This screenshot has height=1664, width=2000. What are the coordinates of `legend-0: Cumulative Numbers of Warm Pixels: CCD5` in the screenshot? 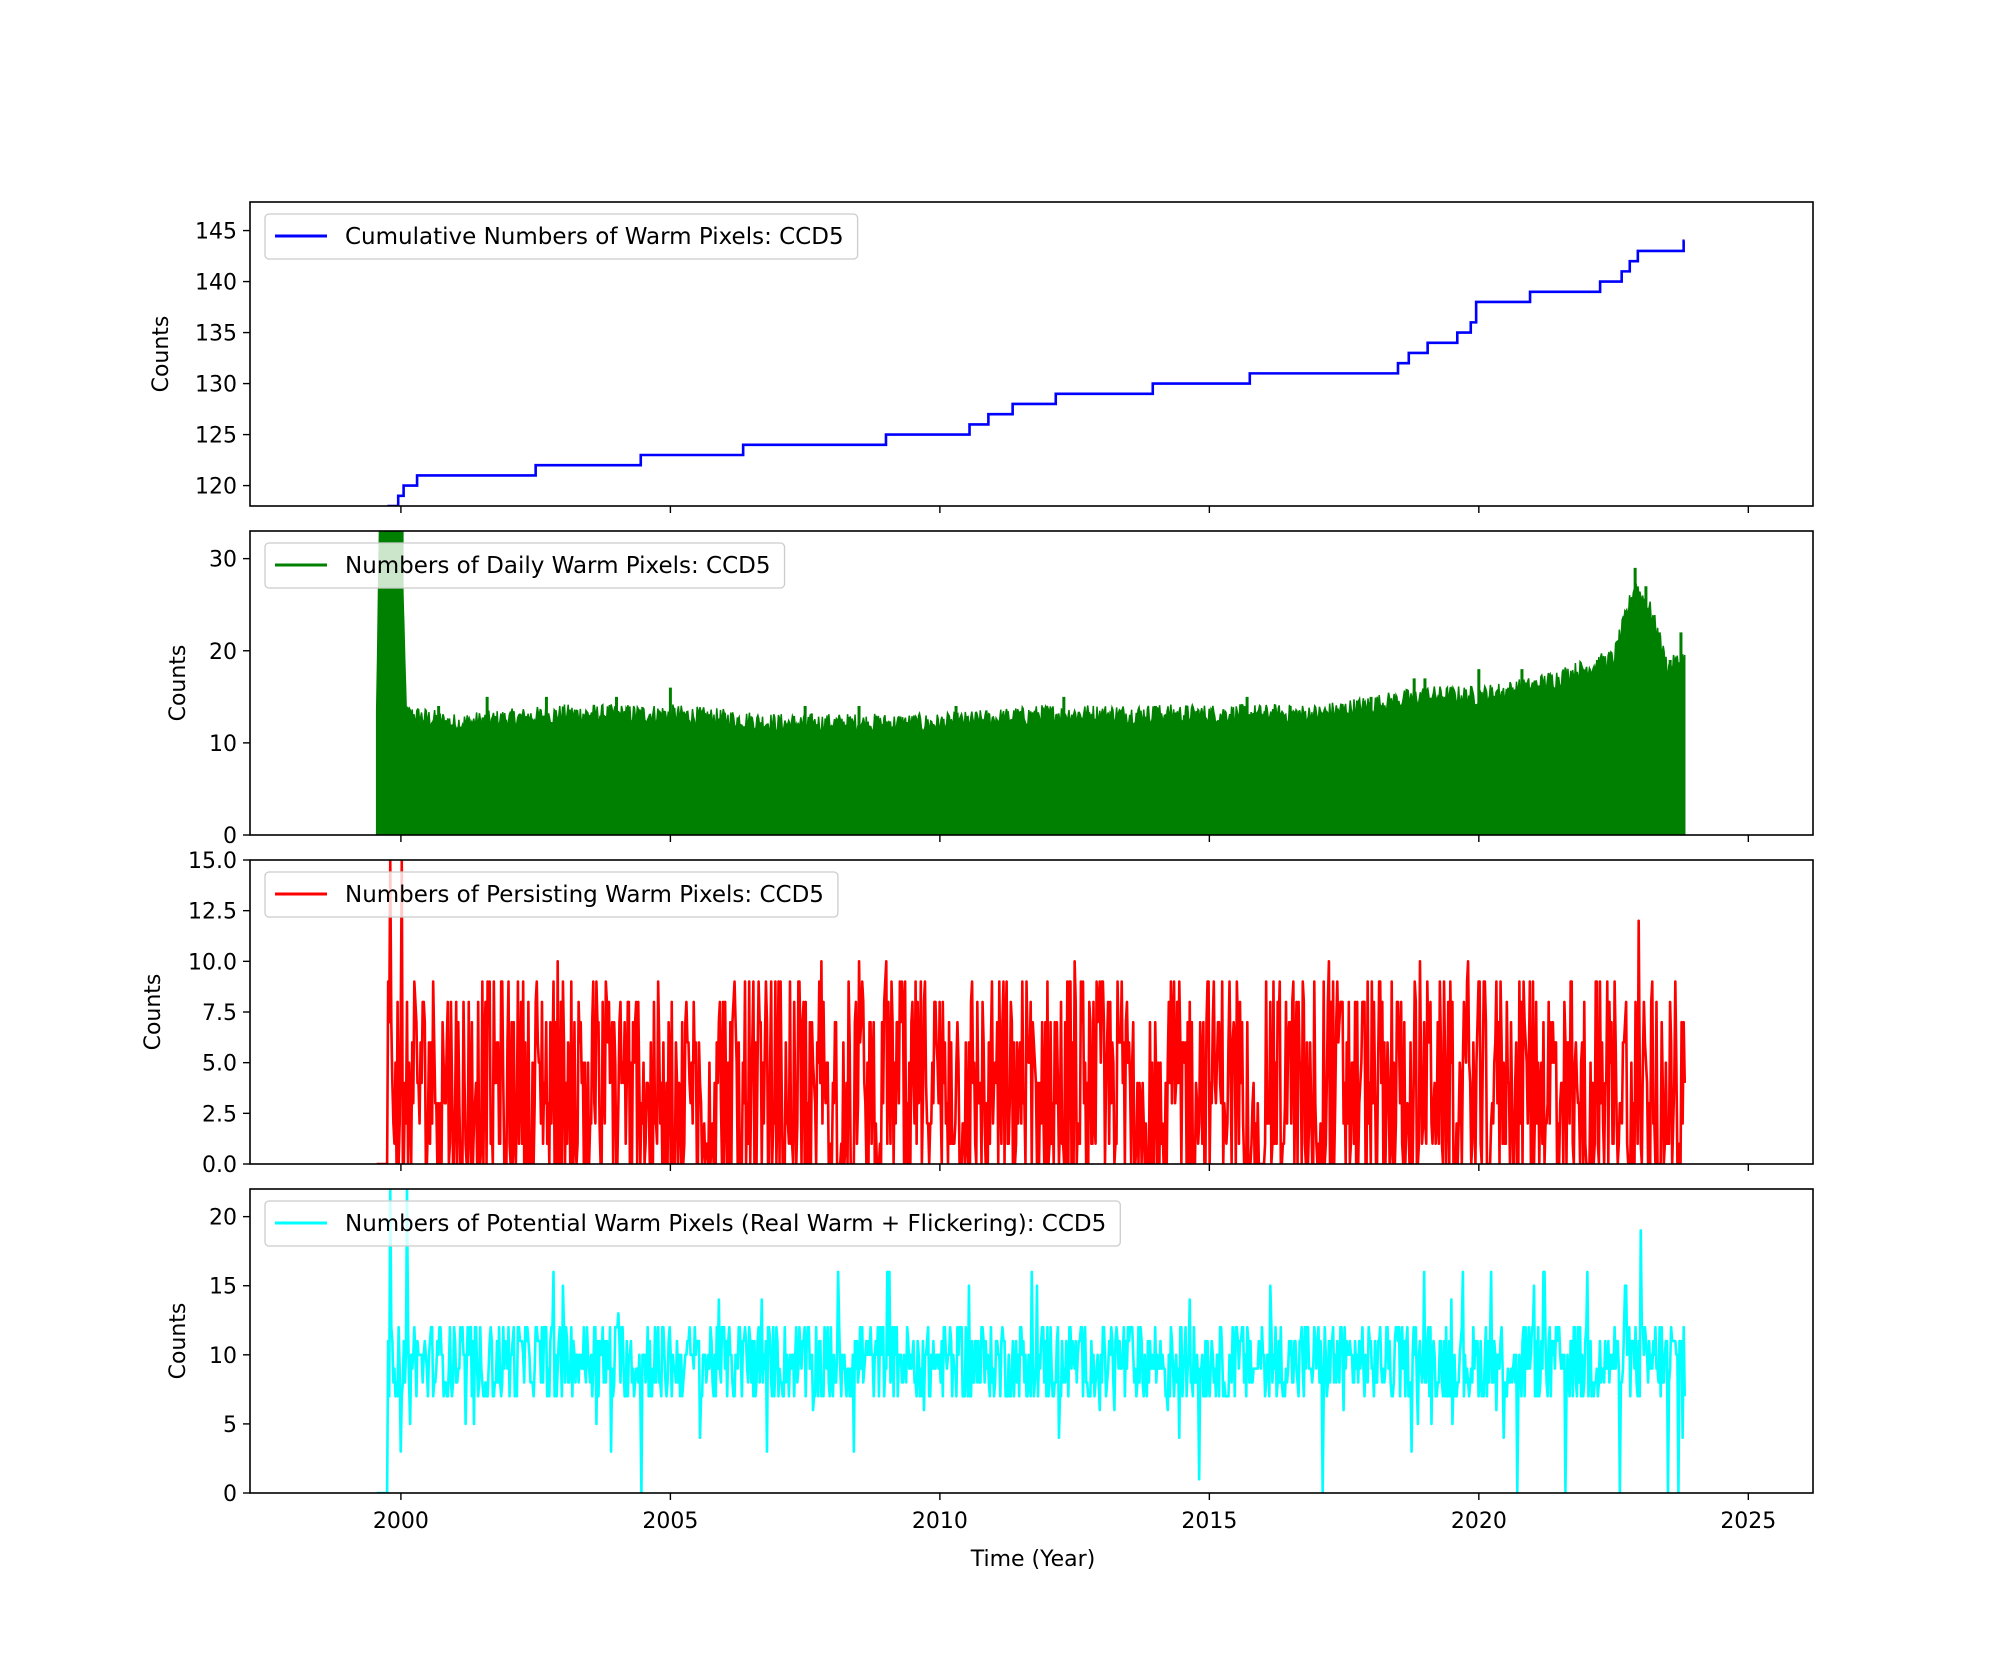 It's located at (561, 236).